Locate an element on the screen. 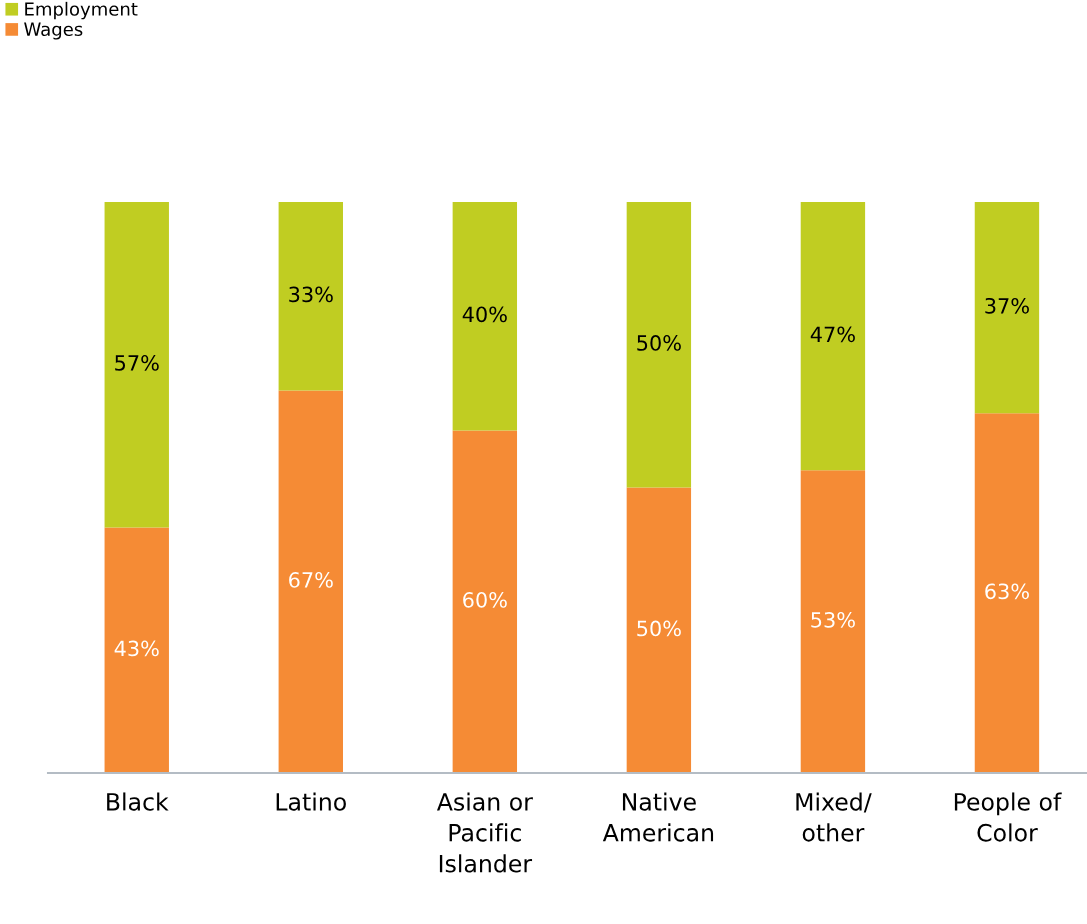 The height and width of the screenshot is (924, 1087). data-label: 60% is located at coordinates (485, 599).